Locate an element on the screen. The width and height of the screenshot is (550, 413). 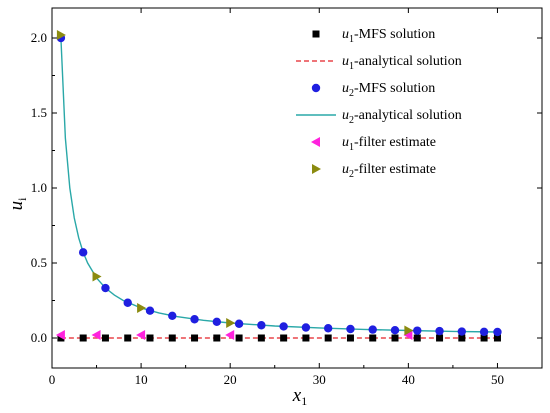
y-tick-label: 1.0 is located at coordinates (39, 187).